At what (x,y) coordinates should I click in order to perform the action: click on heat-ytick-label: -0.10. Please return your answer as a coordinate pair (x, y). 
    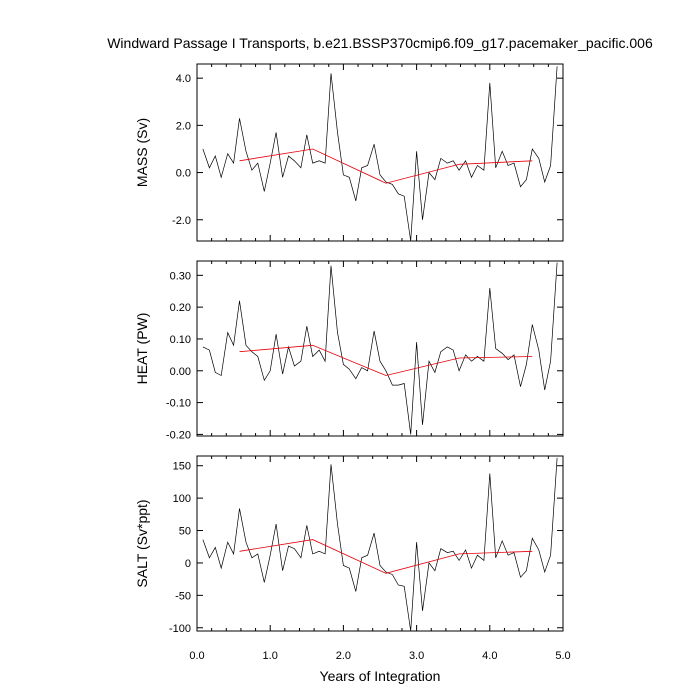
    Looking at the image, I should click on (178, 404).